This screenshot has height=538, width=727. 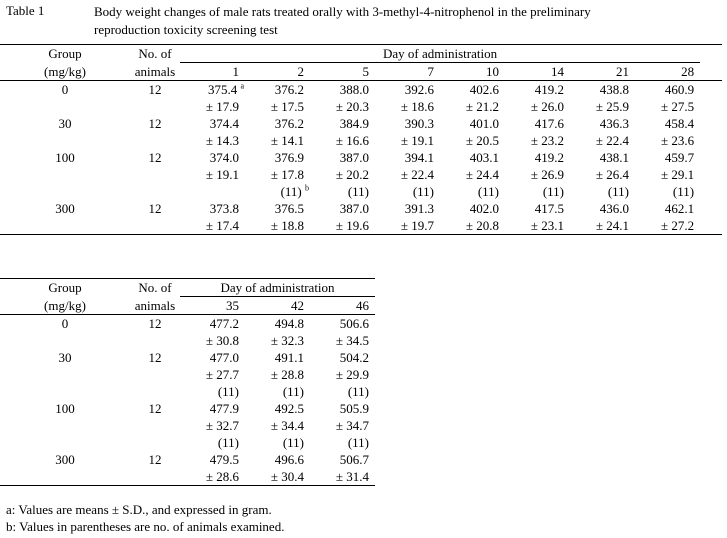 I want to click on sd-value: ± 28.8, so click(x=287, y=374).